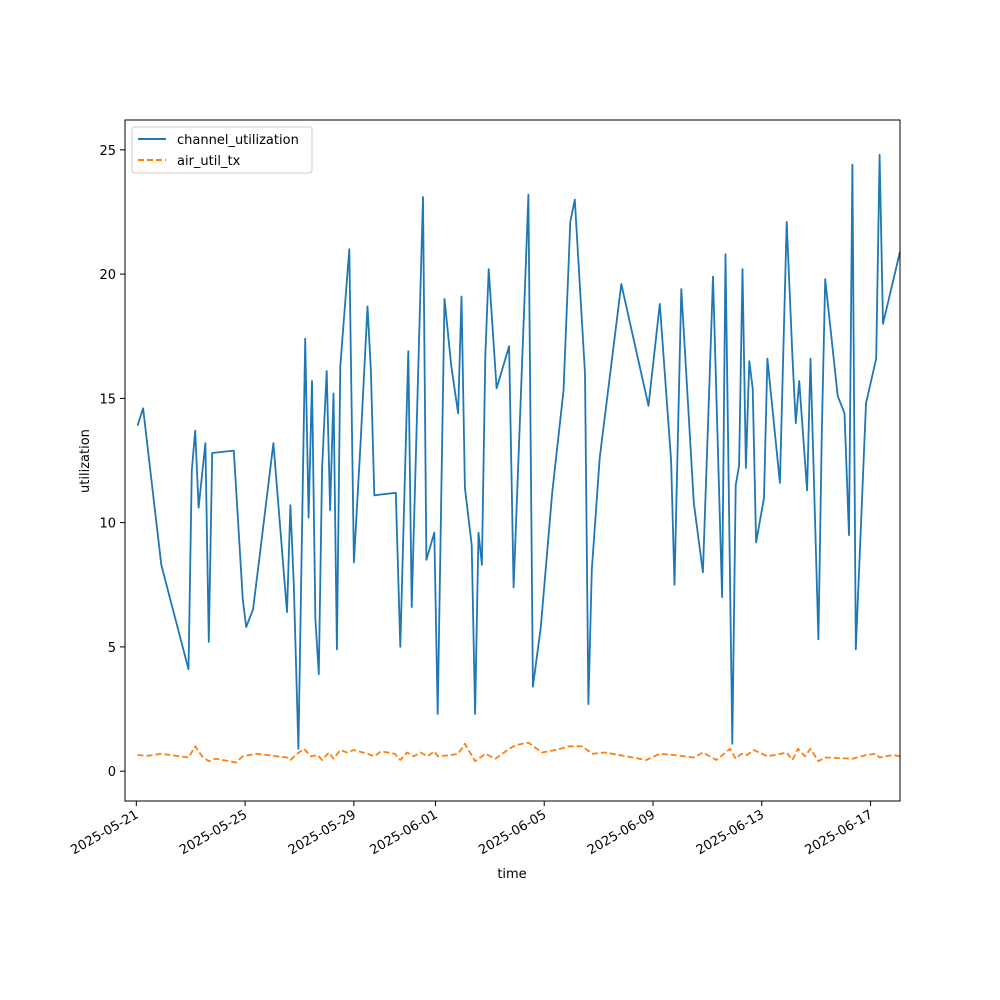 This screenshot has width=1000, height=1000. What do you see at coordinates (107, 399) in the screenshot?
I see `y-tick-label: 15` at bounding box center [107, 399].